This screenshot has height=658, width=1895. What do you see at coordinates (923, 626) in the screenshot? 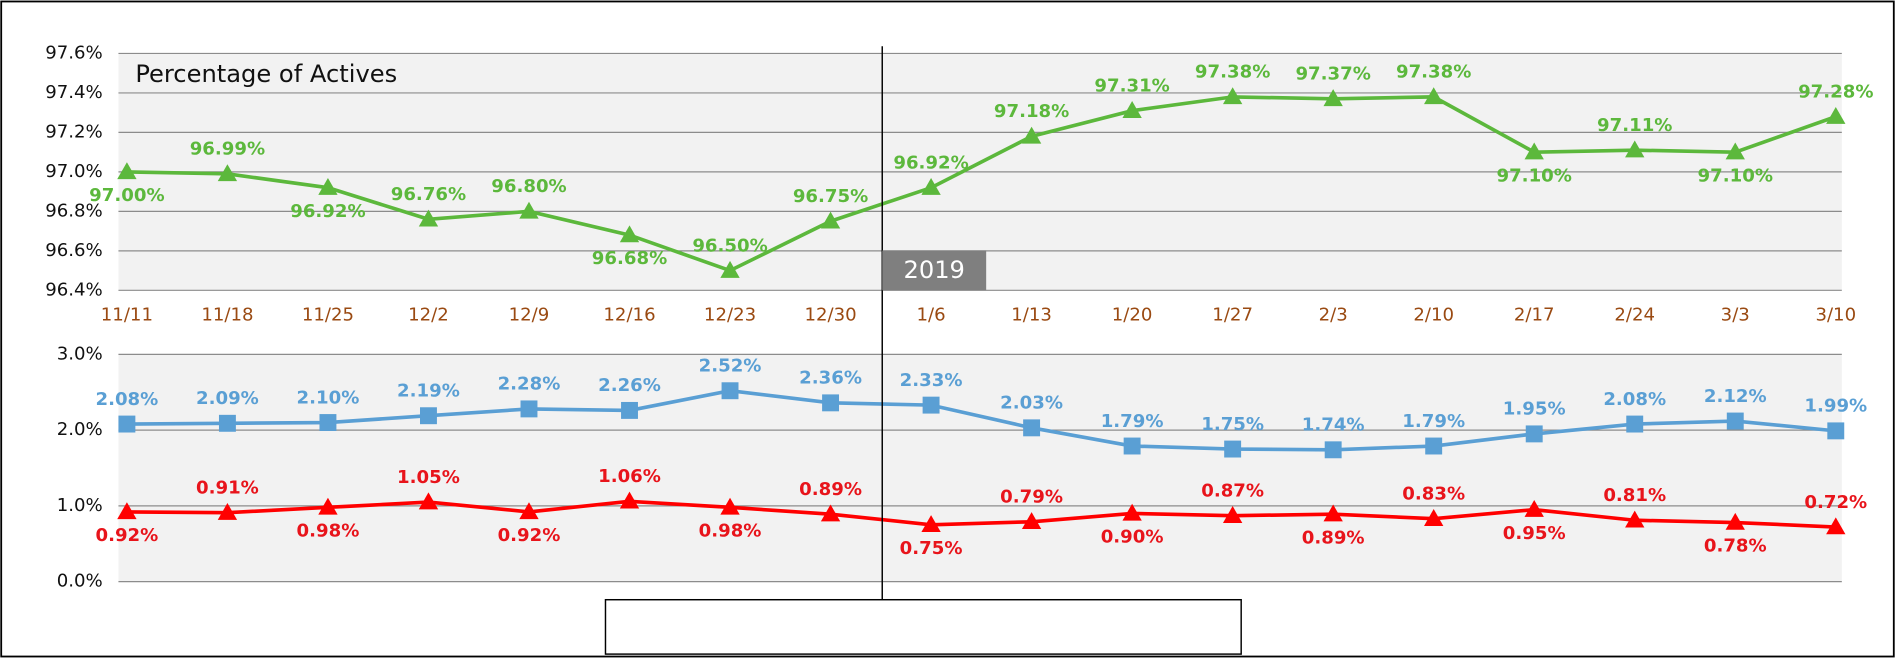
I see `legend` at bounding box center [923, 626].